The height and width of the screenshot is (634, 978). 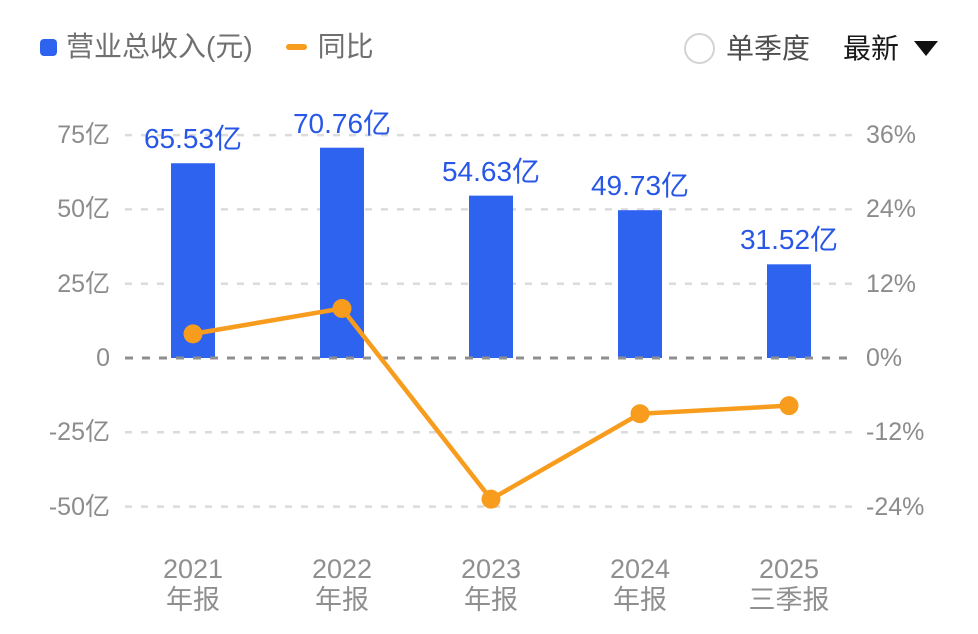 I want to click on radio-unchecked-icon, so click(x=699, y=48).